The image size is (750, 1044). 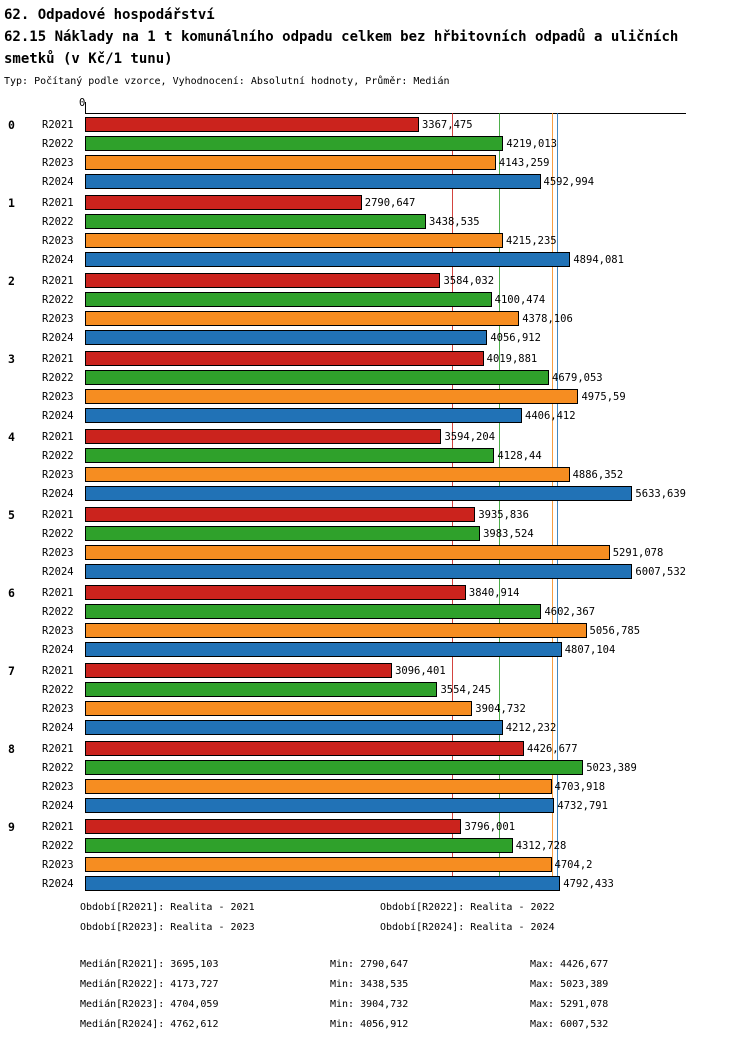 I want to click on chart-row: R2022 3438,535, so click(x=375, y=221).